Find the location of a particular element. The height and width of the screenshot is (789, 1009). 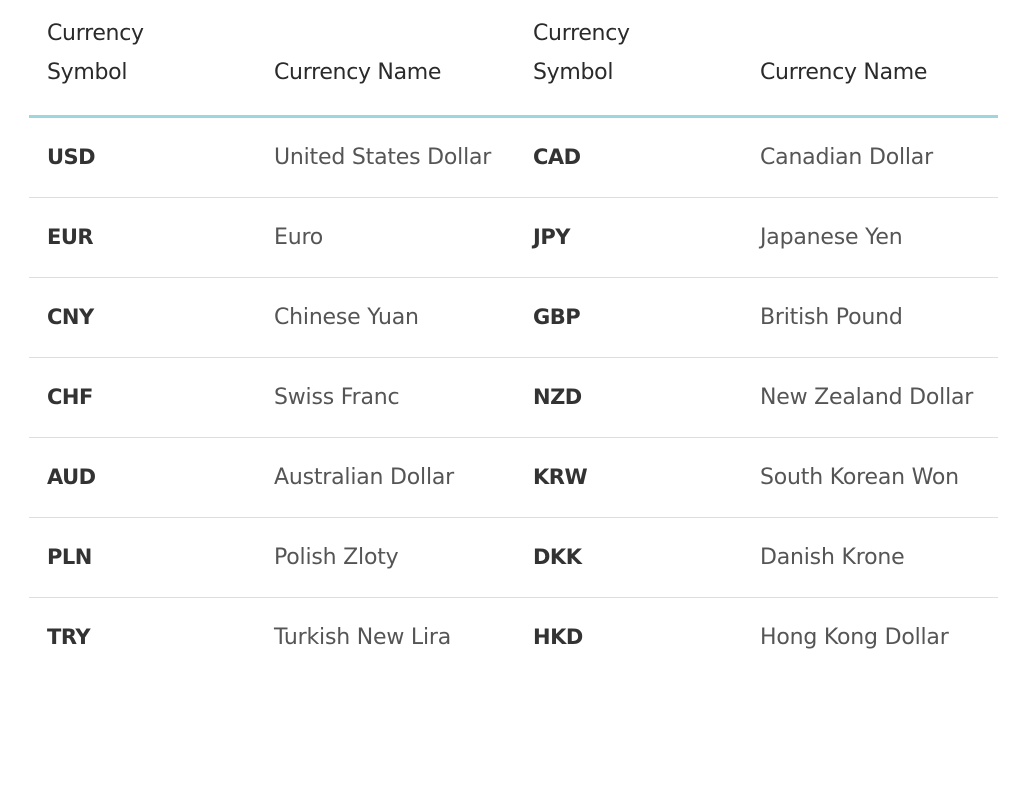

currency-symbol-cell: PLN is located at coordinates (69, 557).